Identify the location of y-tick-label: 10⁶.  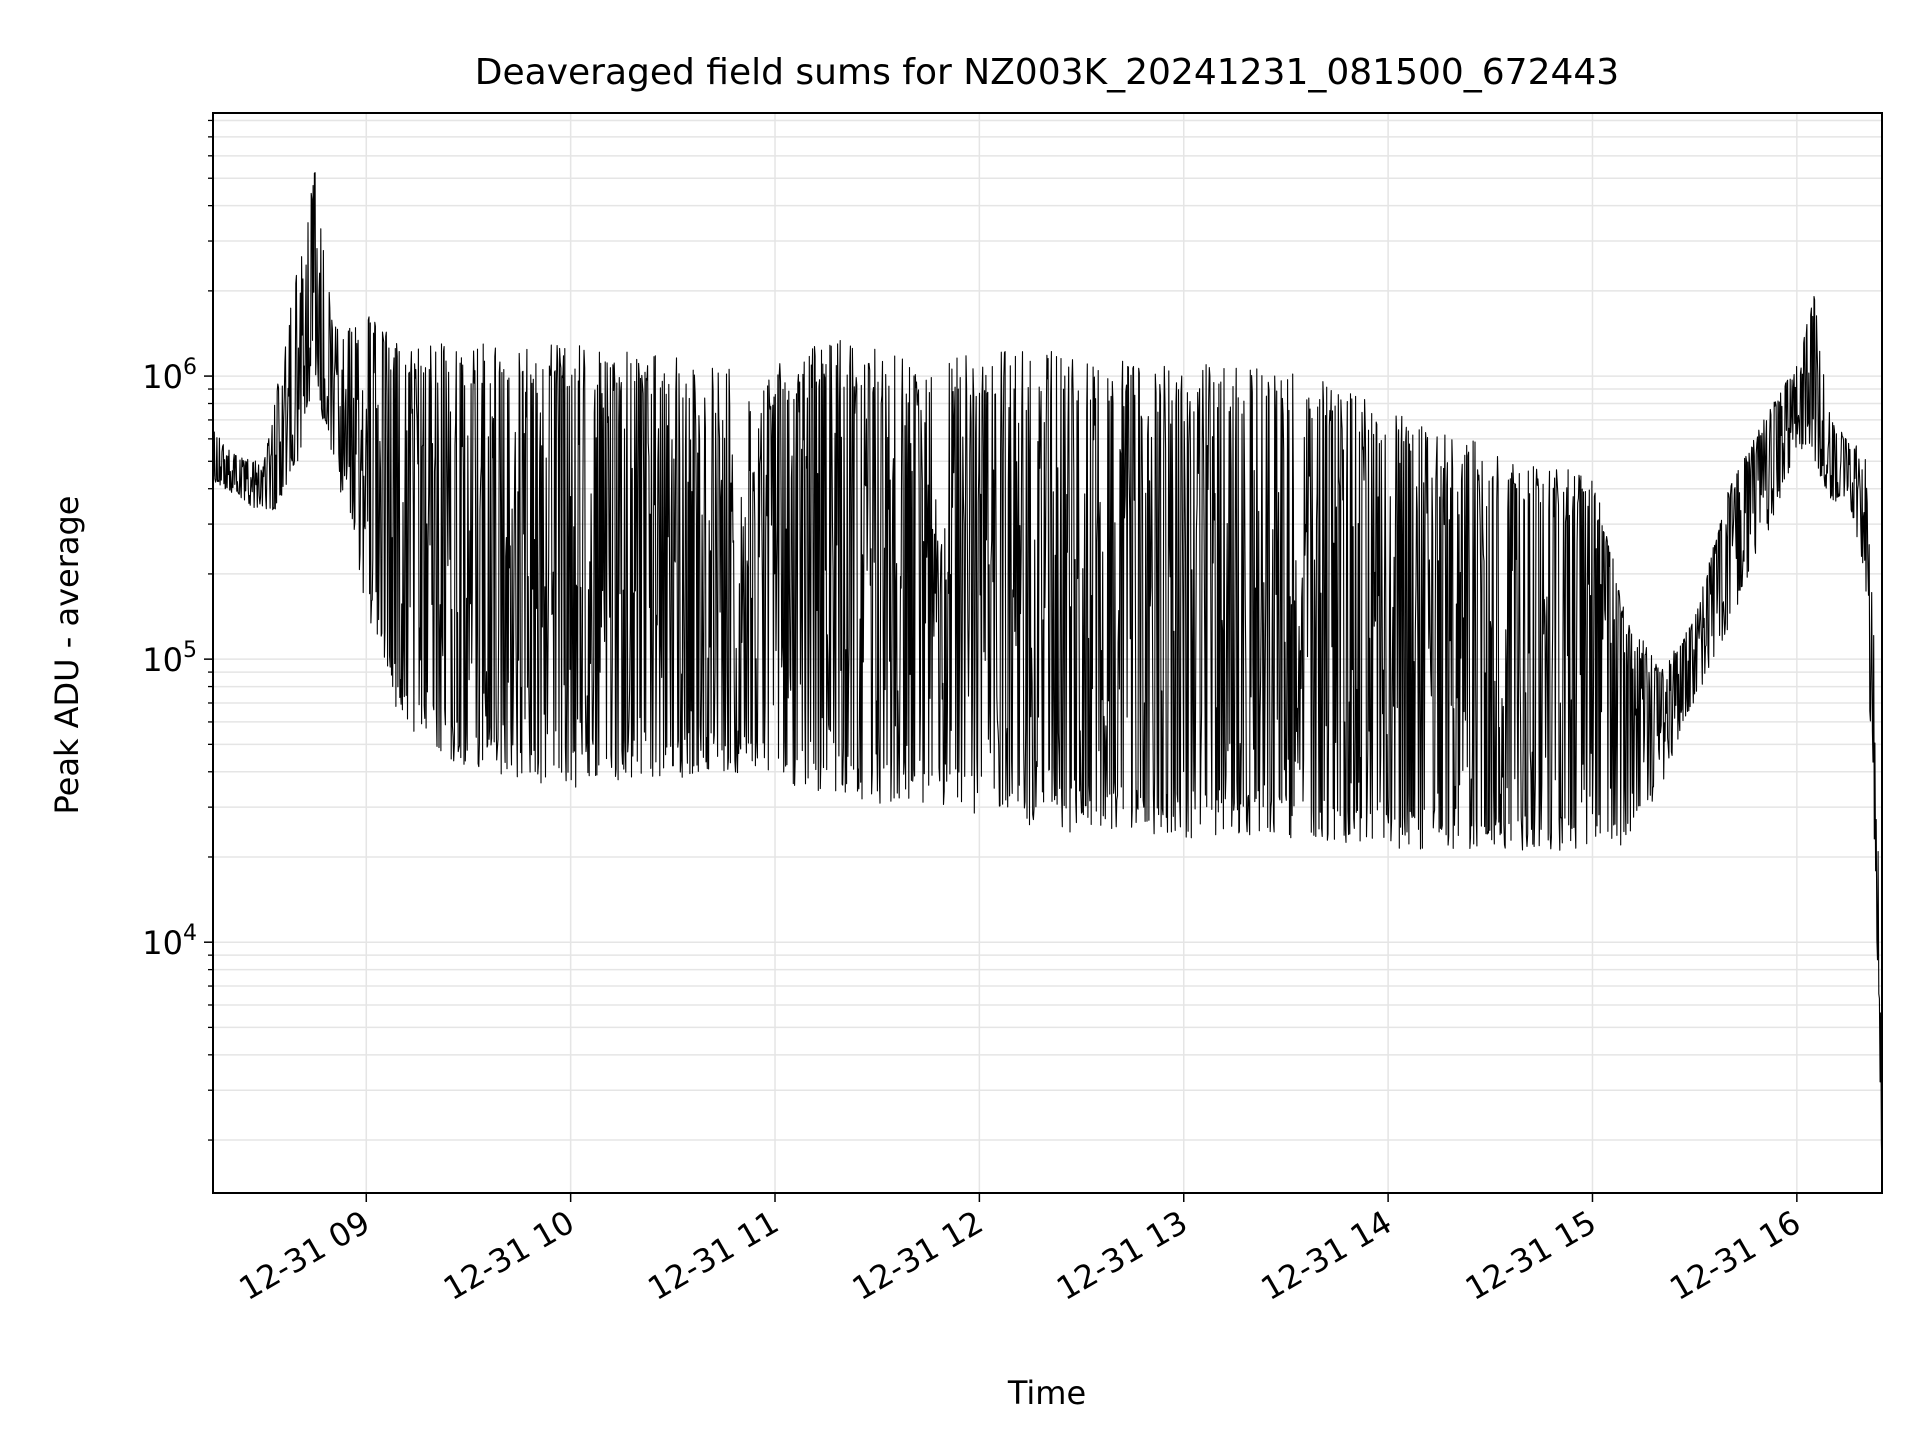
(169, 375).